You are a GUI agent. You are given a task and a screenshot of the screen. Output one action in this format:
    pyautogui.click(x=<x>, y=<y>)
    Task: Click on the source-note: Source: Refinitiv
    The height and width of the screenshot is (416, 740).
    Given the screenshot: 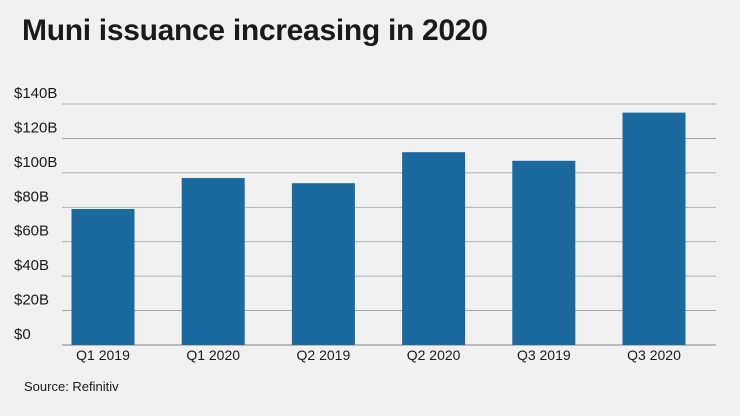 What is the action you would take?
    pyautogui.click(x=71, y=386)
    